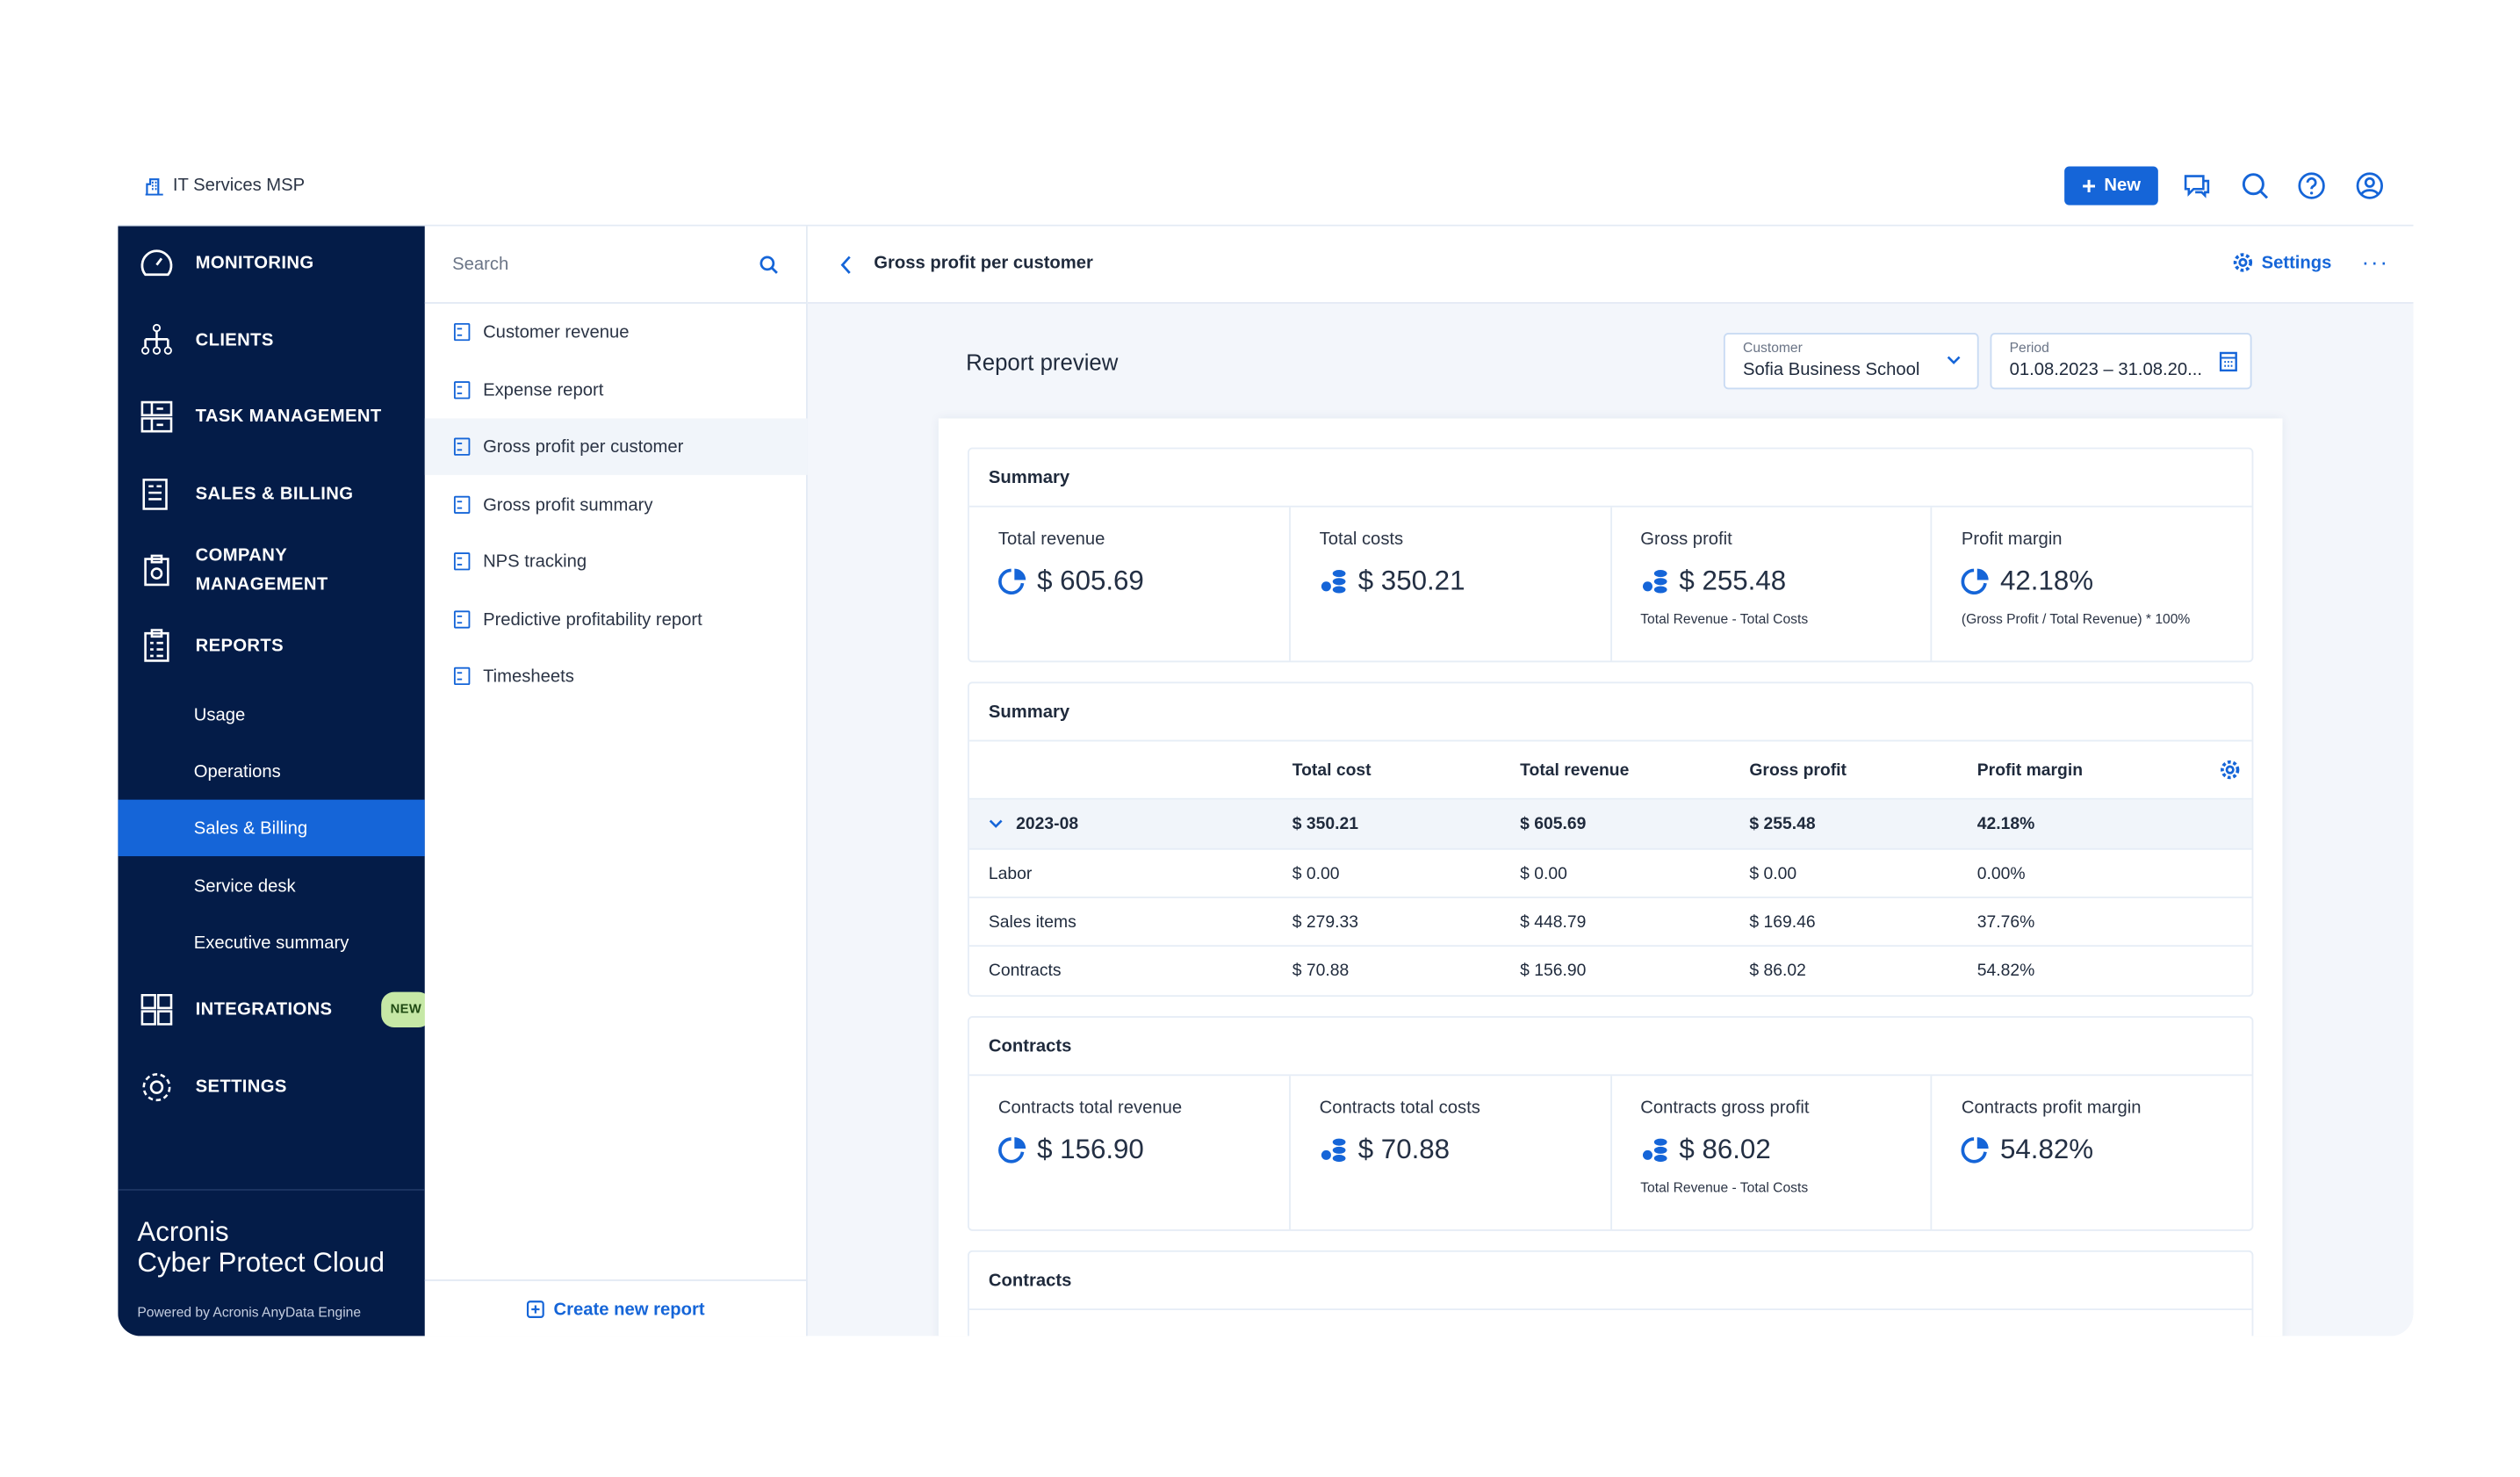  I want to click on nav-settings: SETTINGS, so click(211, 1087).